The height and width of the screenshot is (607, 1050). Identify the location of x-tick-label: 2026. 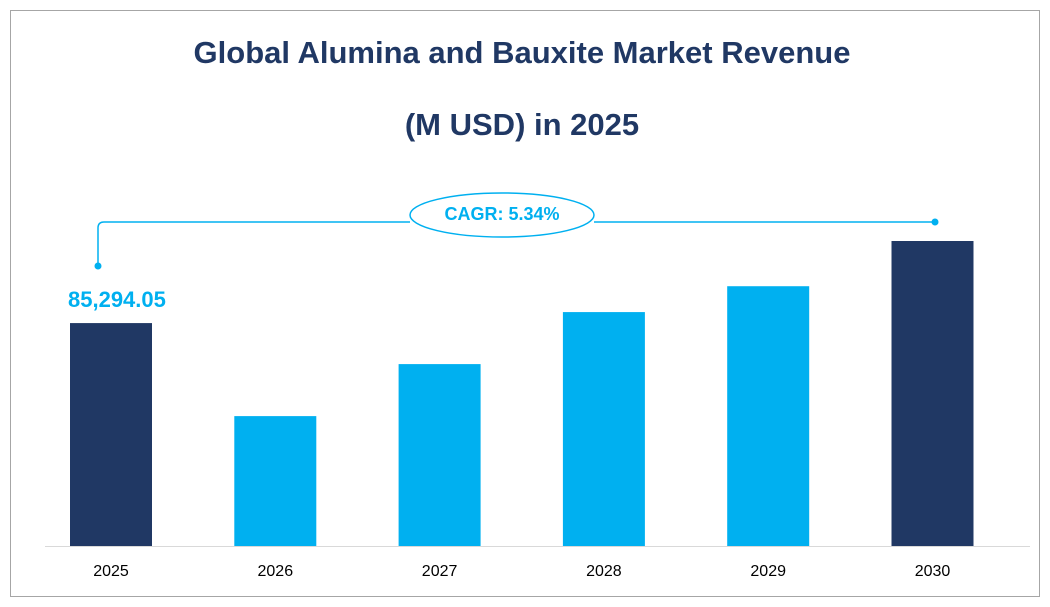
(276, 571).